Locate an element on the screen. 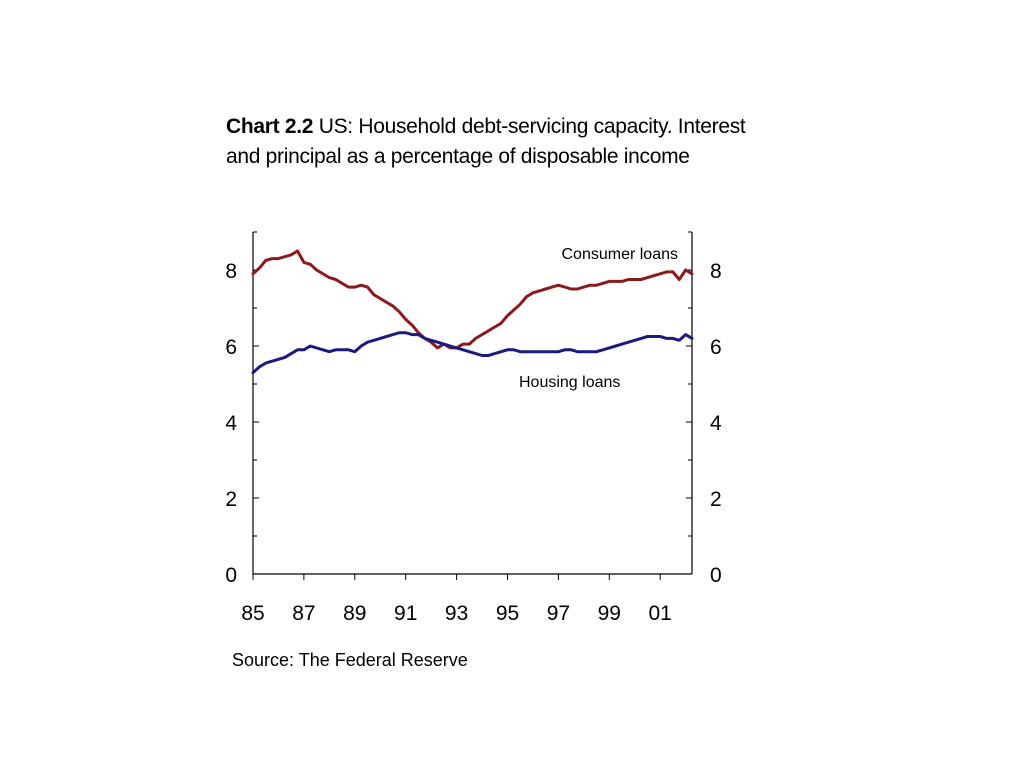  y-tick-label-left: 6 is located at coordinates (231, 347).